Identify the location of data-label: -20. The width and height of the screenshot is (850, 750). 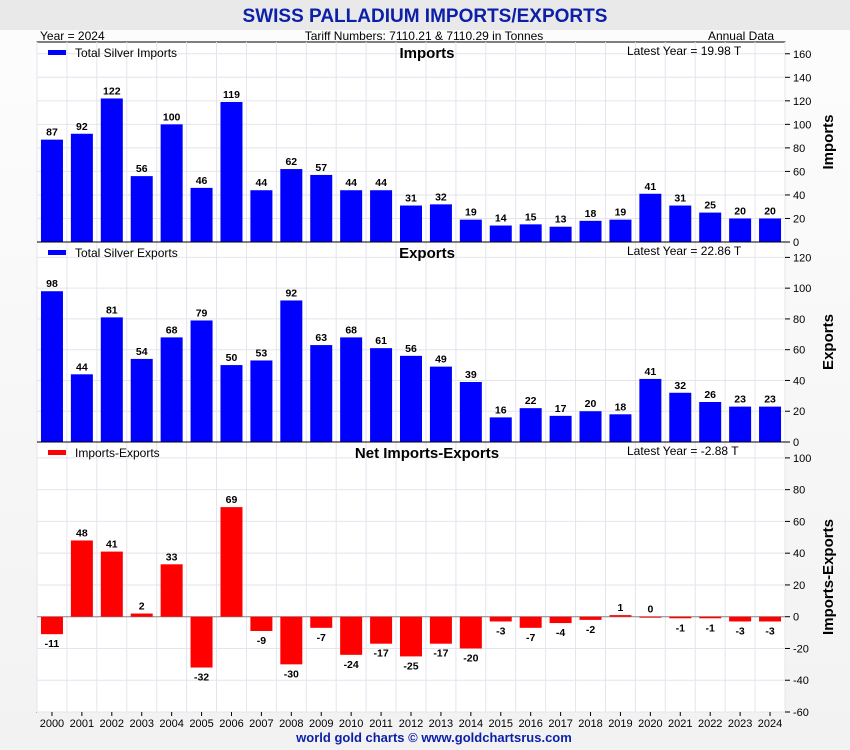
(470, 658).